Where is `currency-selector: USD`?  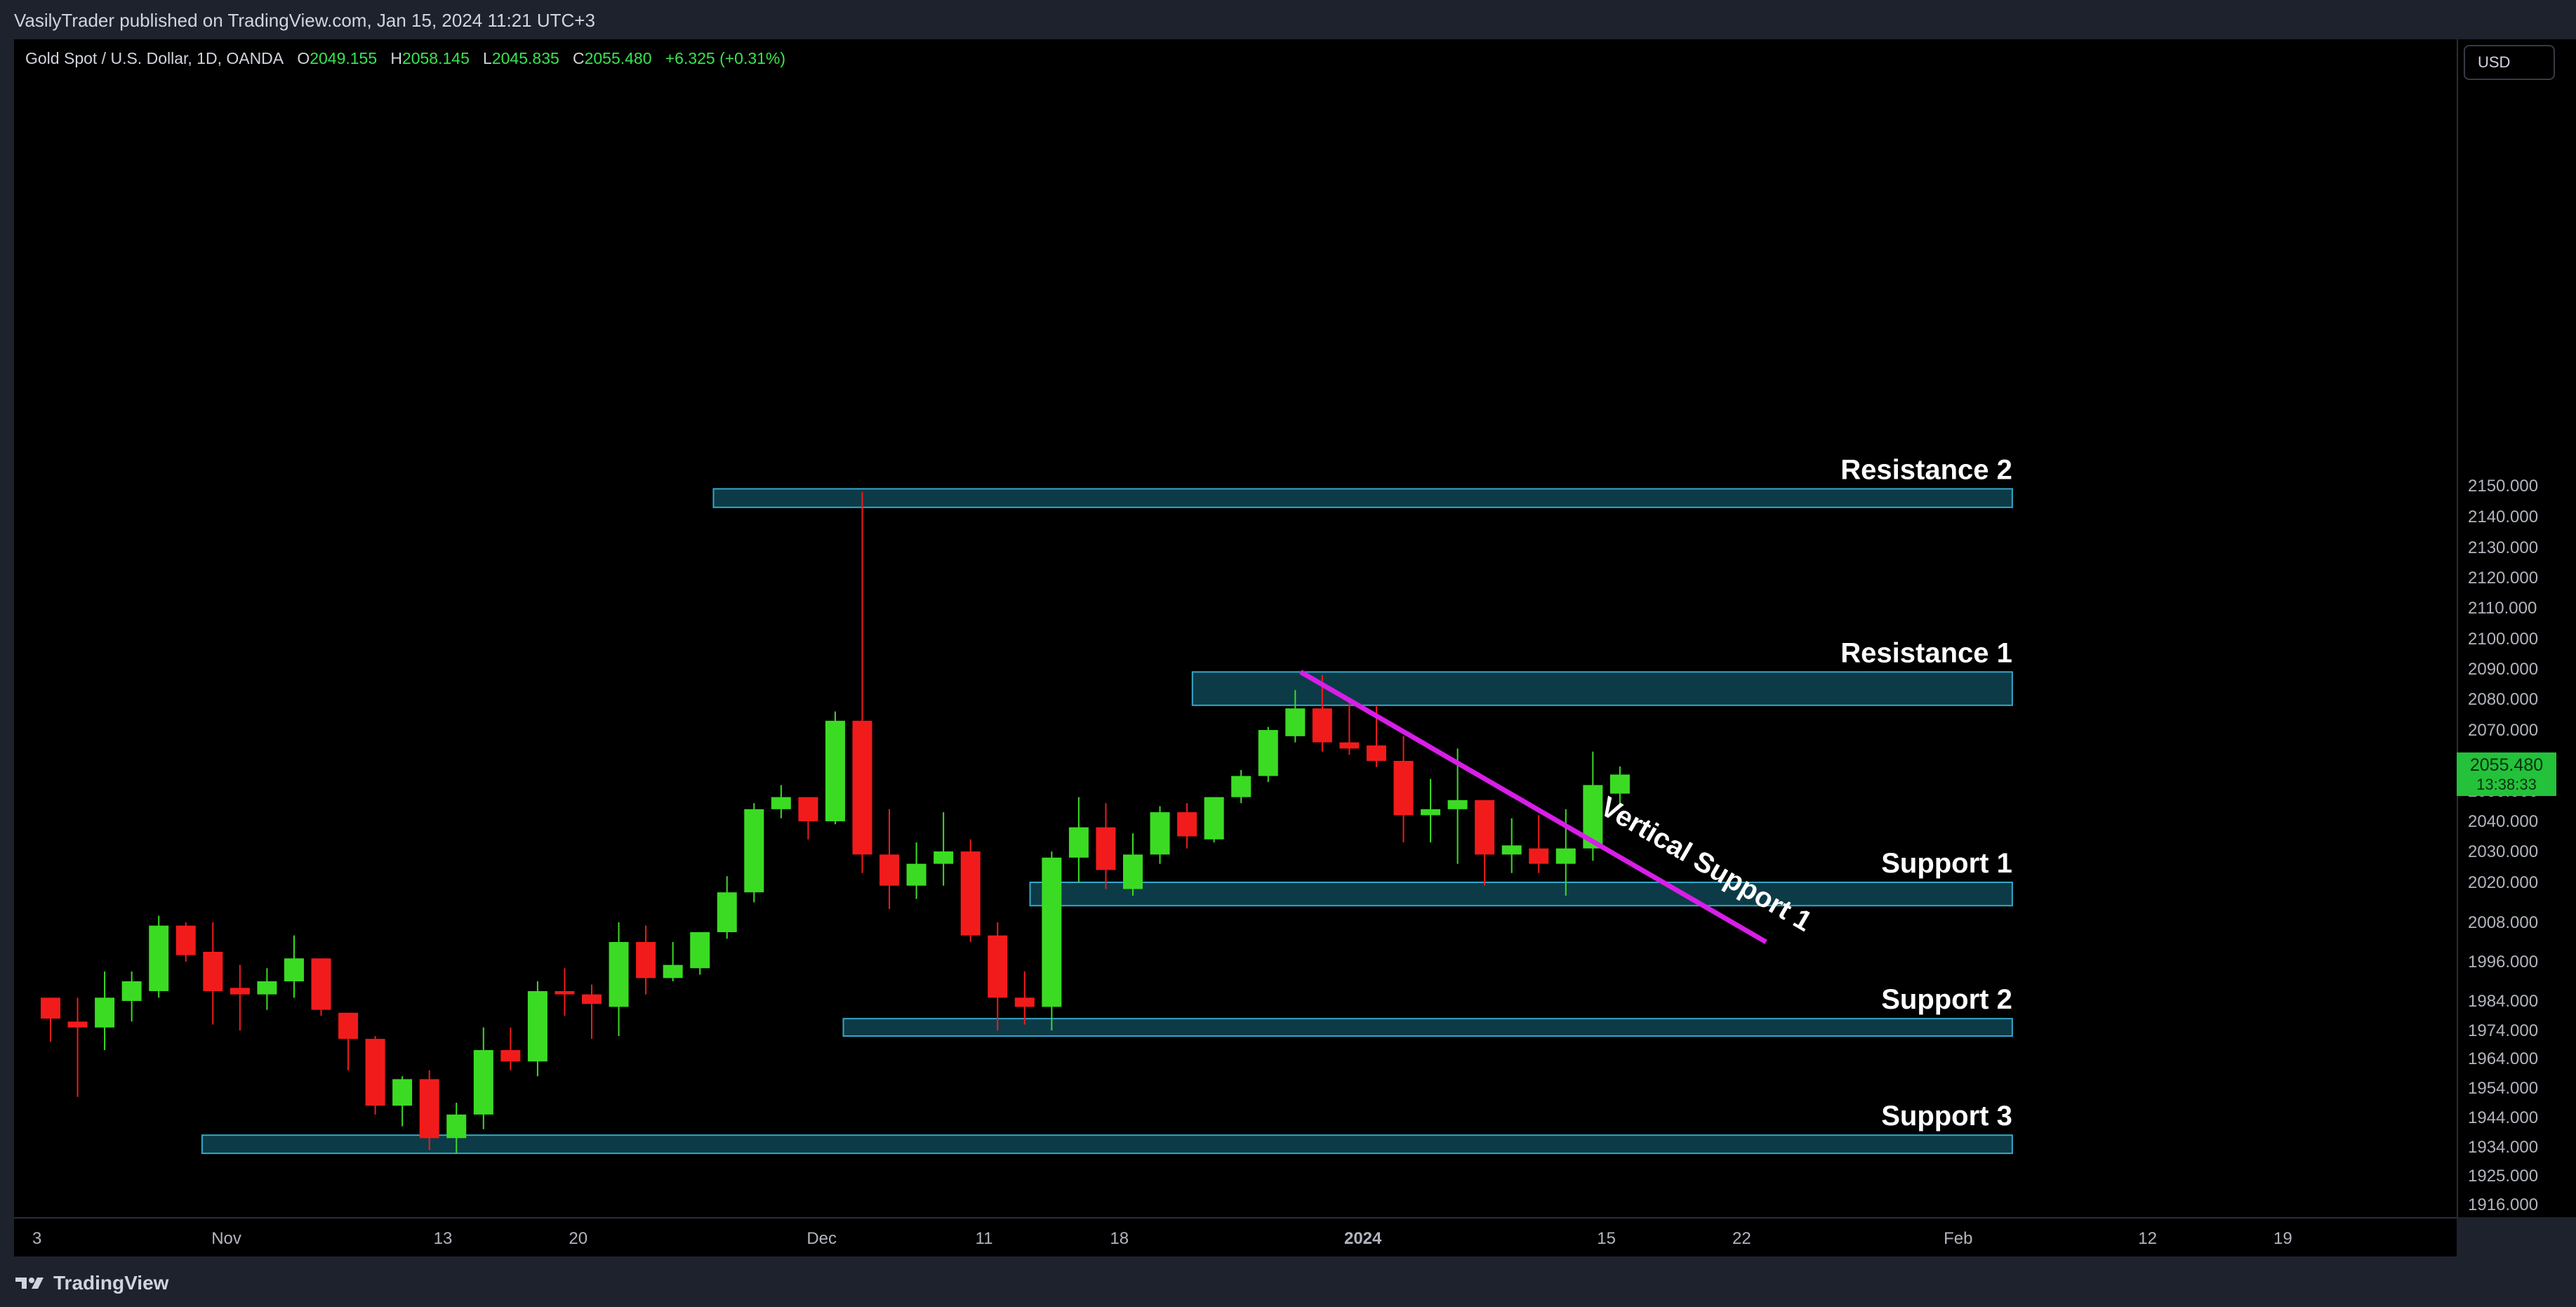 currency-selector: USD is located at coordinates (2510, 62).